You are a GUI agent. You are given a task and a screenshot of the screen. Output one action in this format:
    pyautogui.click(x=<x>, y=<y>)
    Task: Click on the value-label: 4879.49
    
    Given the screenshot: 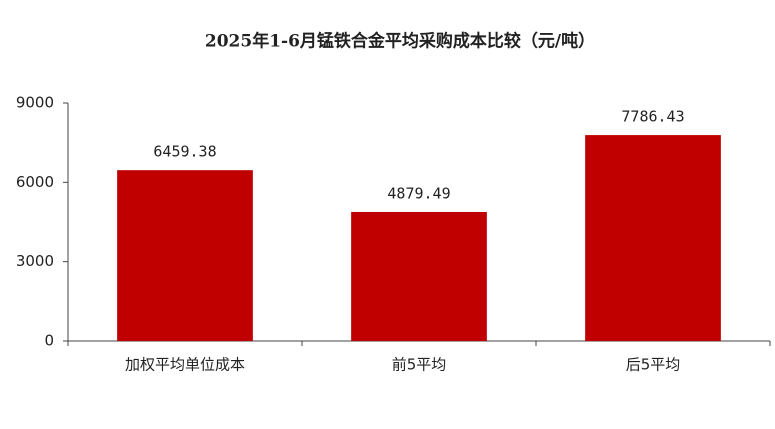 What is the action you would take?
    pyautogui.click(x=418, y=193)
    